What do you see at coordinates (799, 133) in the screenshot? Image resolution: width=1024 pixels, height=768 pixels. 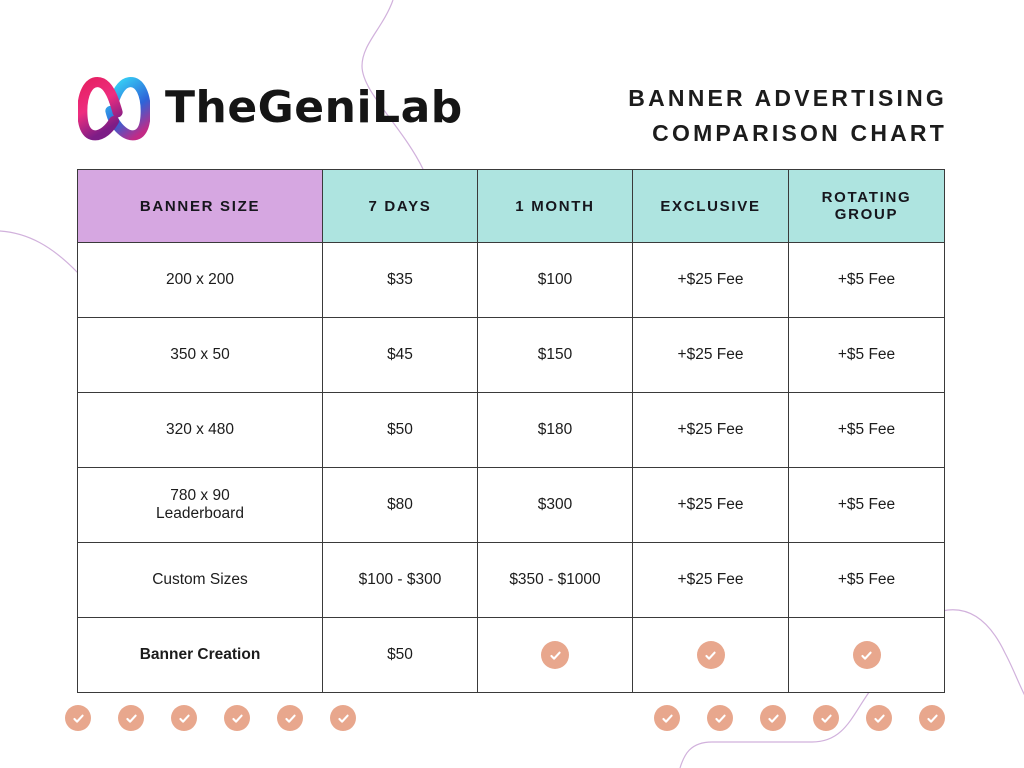 I see `page-title-line2: COMPARISON CHART` at bounding box center [799, 133].